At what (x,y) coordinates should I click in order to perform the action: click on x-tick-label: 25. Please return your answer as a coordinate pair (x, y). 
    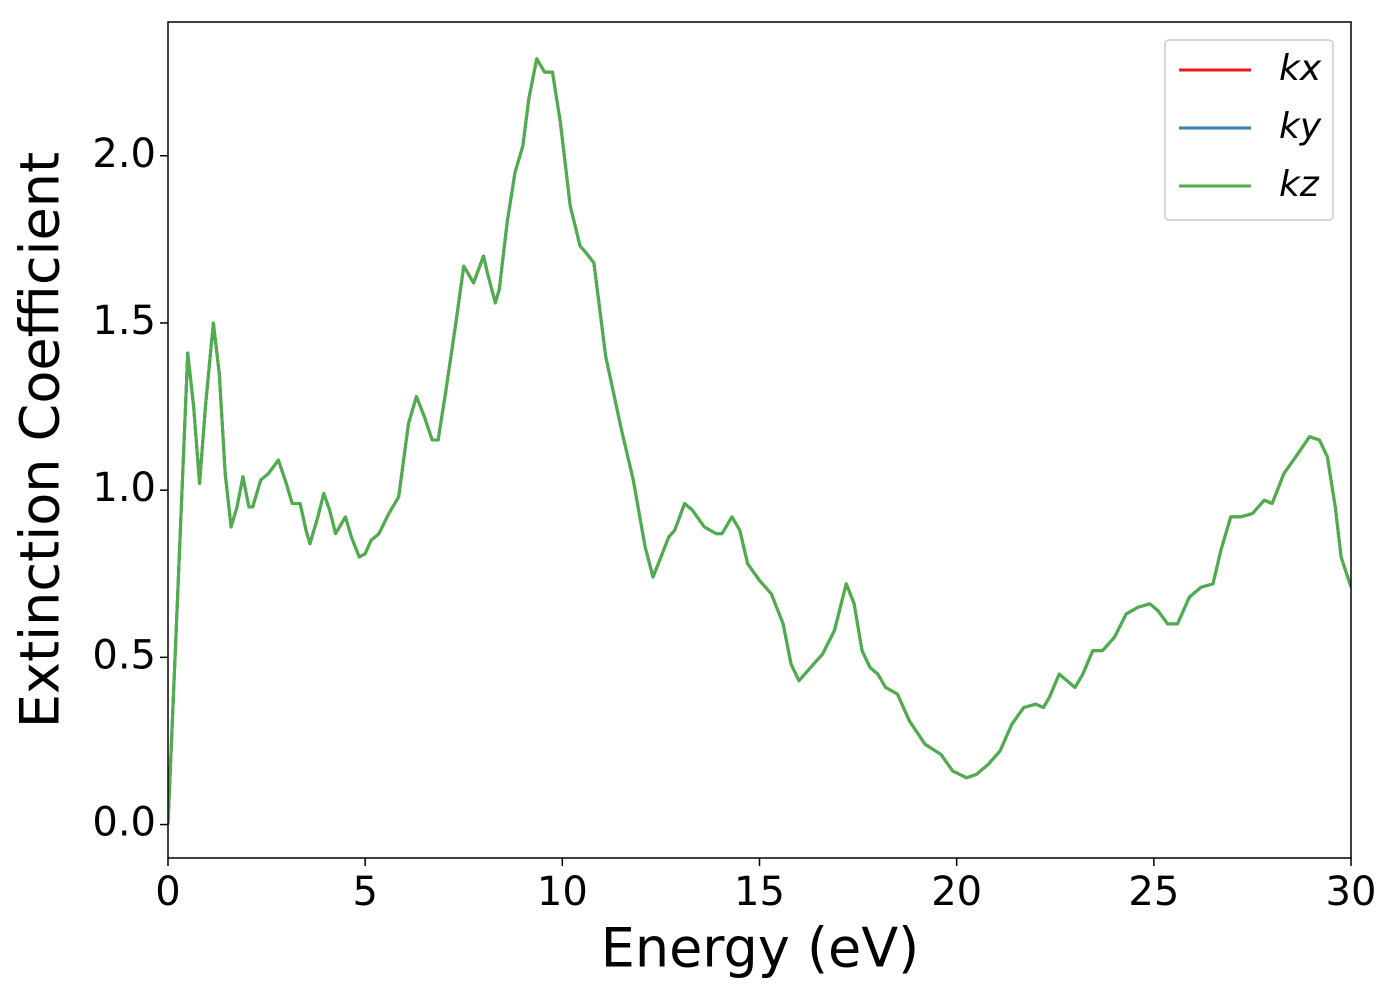
    Looking at the image, I should click on (1153, 892).